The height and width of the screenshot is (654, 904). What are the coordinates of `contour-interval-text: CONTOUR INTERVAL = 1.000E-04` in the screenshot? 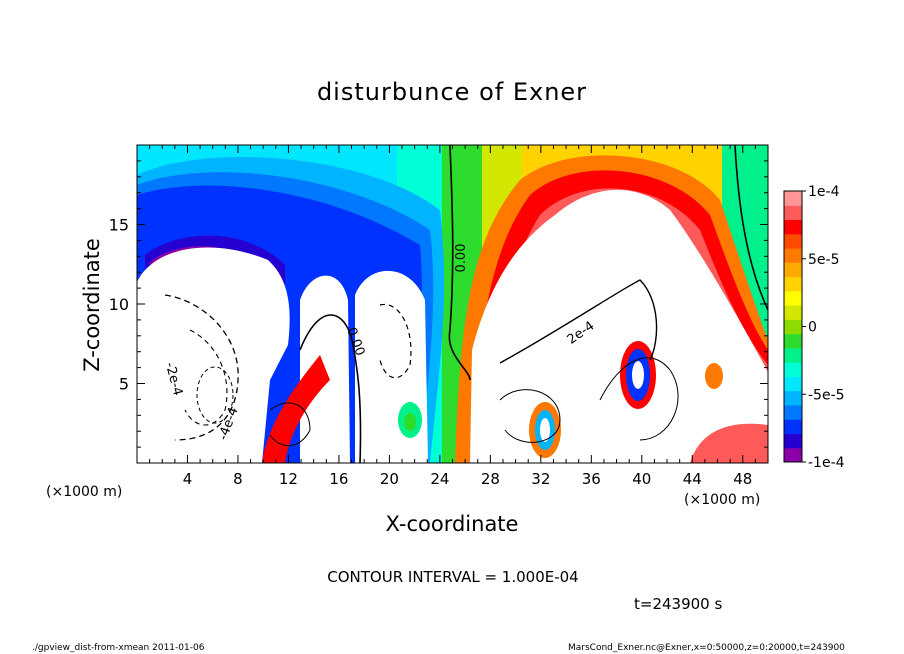 It's located at (453, 577).